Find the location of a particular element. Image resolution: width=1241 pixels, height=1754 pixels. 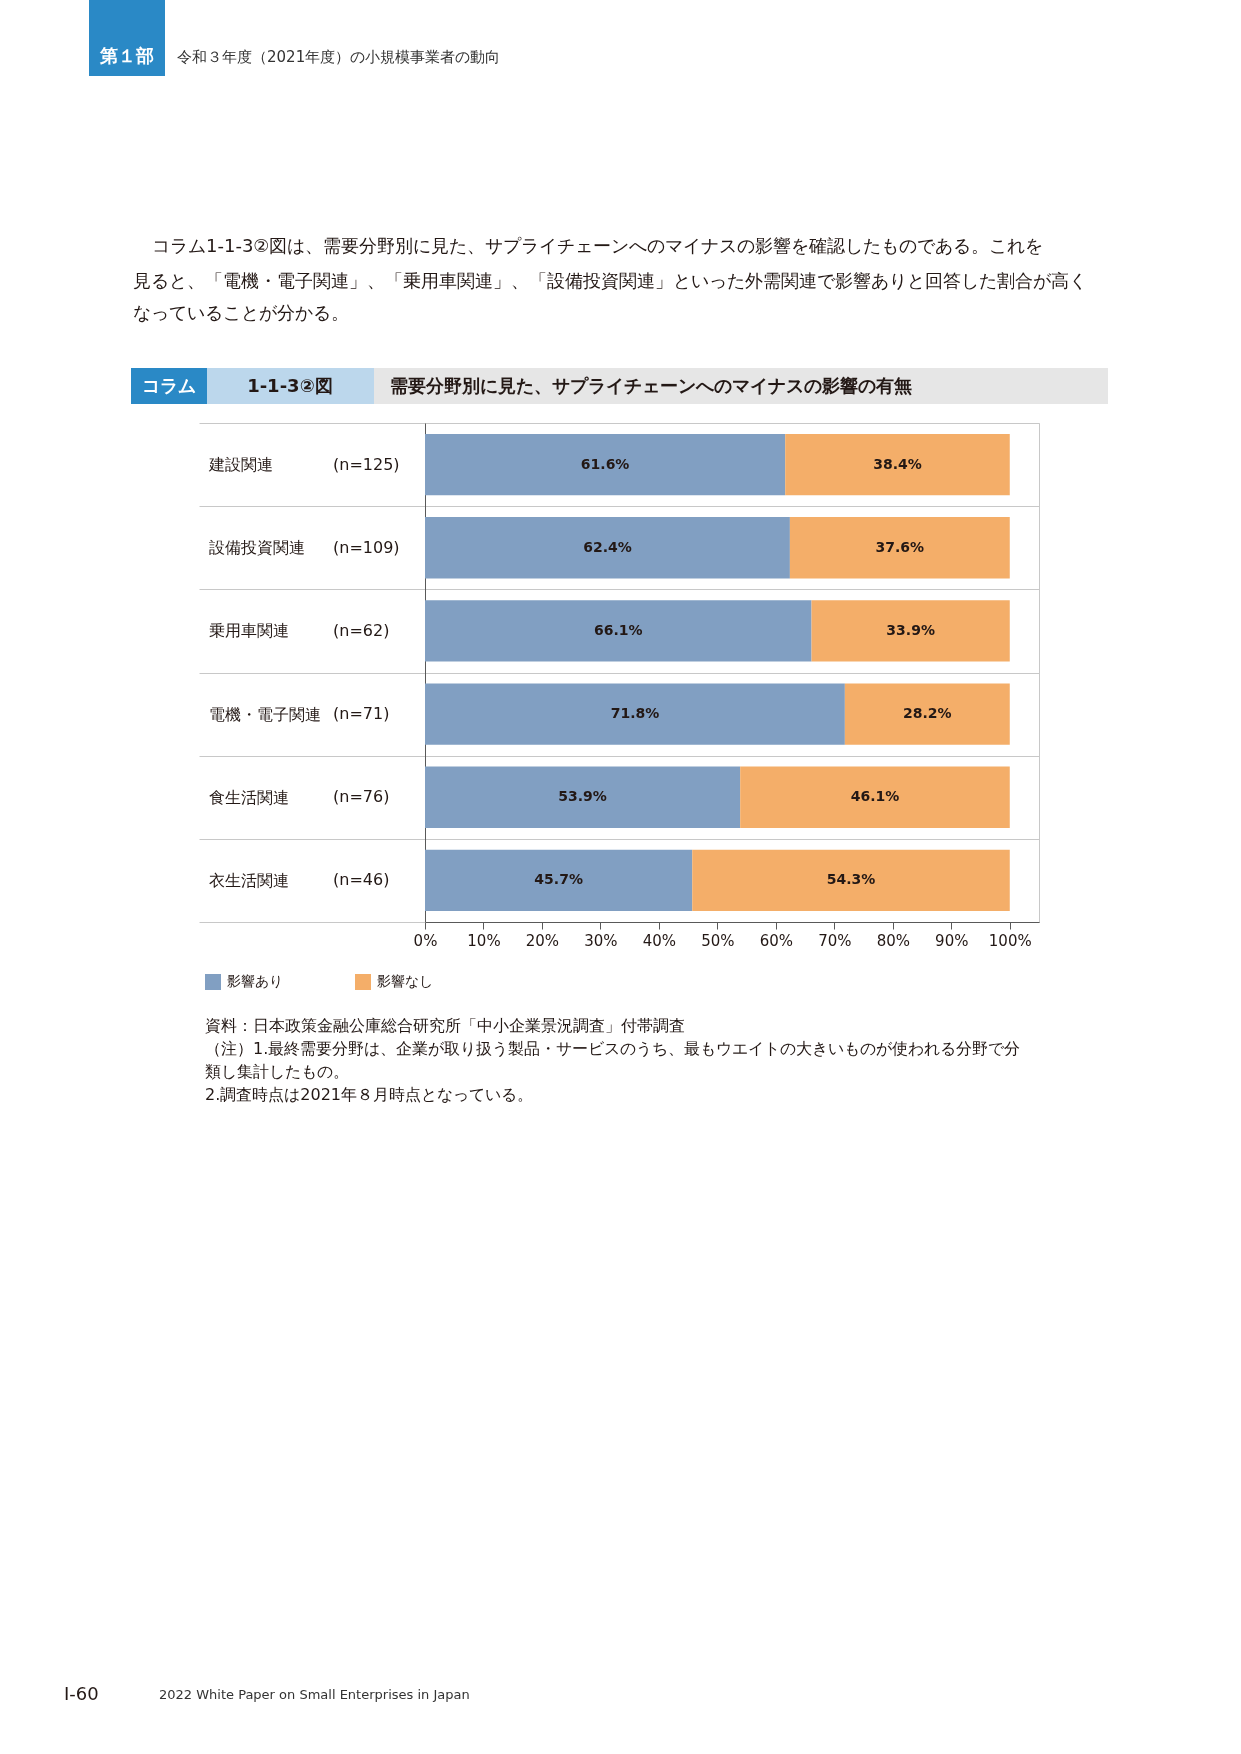

data-label: 37.6% is located at coordinates (900, 546).